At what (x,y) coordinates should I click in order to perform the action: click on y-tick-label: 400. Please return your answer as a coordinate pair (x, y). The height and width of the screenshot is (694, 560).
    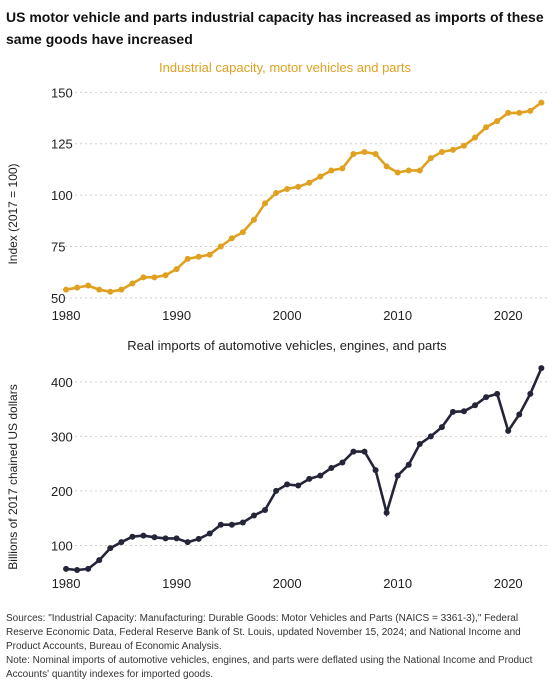
    Looking at the image, I should click on (62, 382).